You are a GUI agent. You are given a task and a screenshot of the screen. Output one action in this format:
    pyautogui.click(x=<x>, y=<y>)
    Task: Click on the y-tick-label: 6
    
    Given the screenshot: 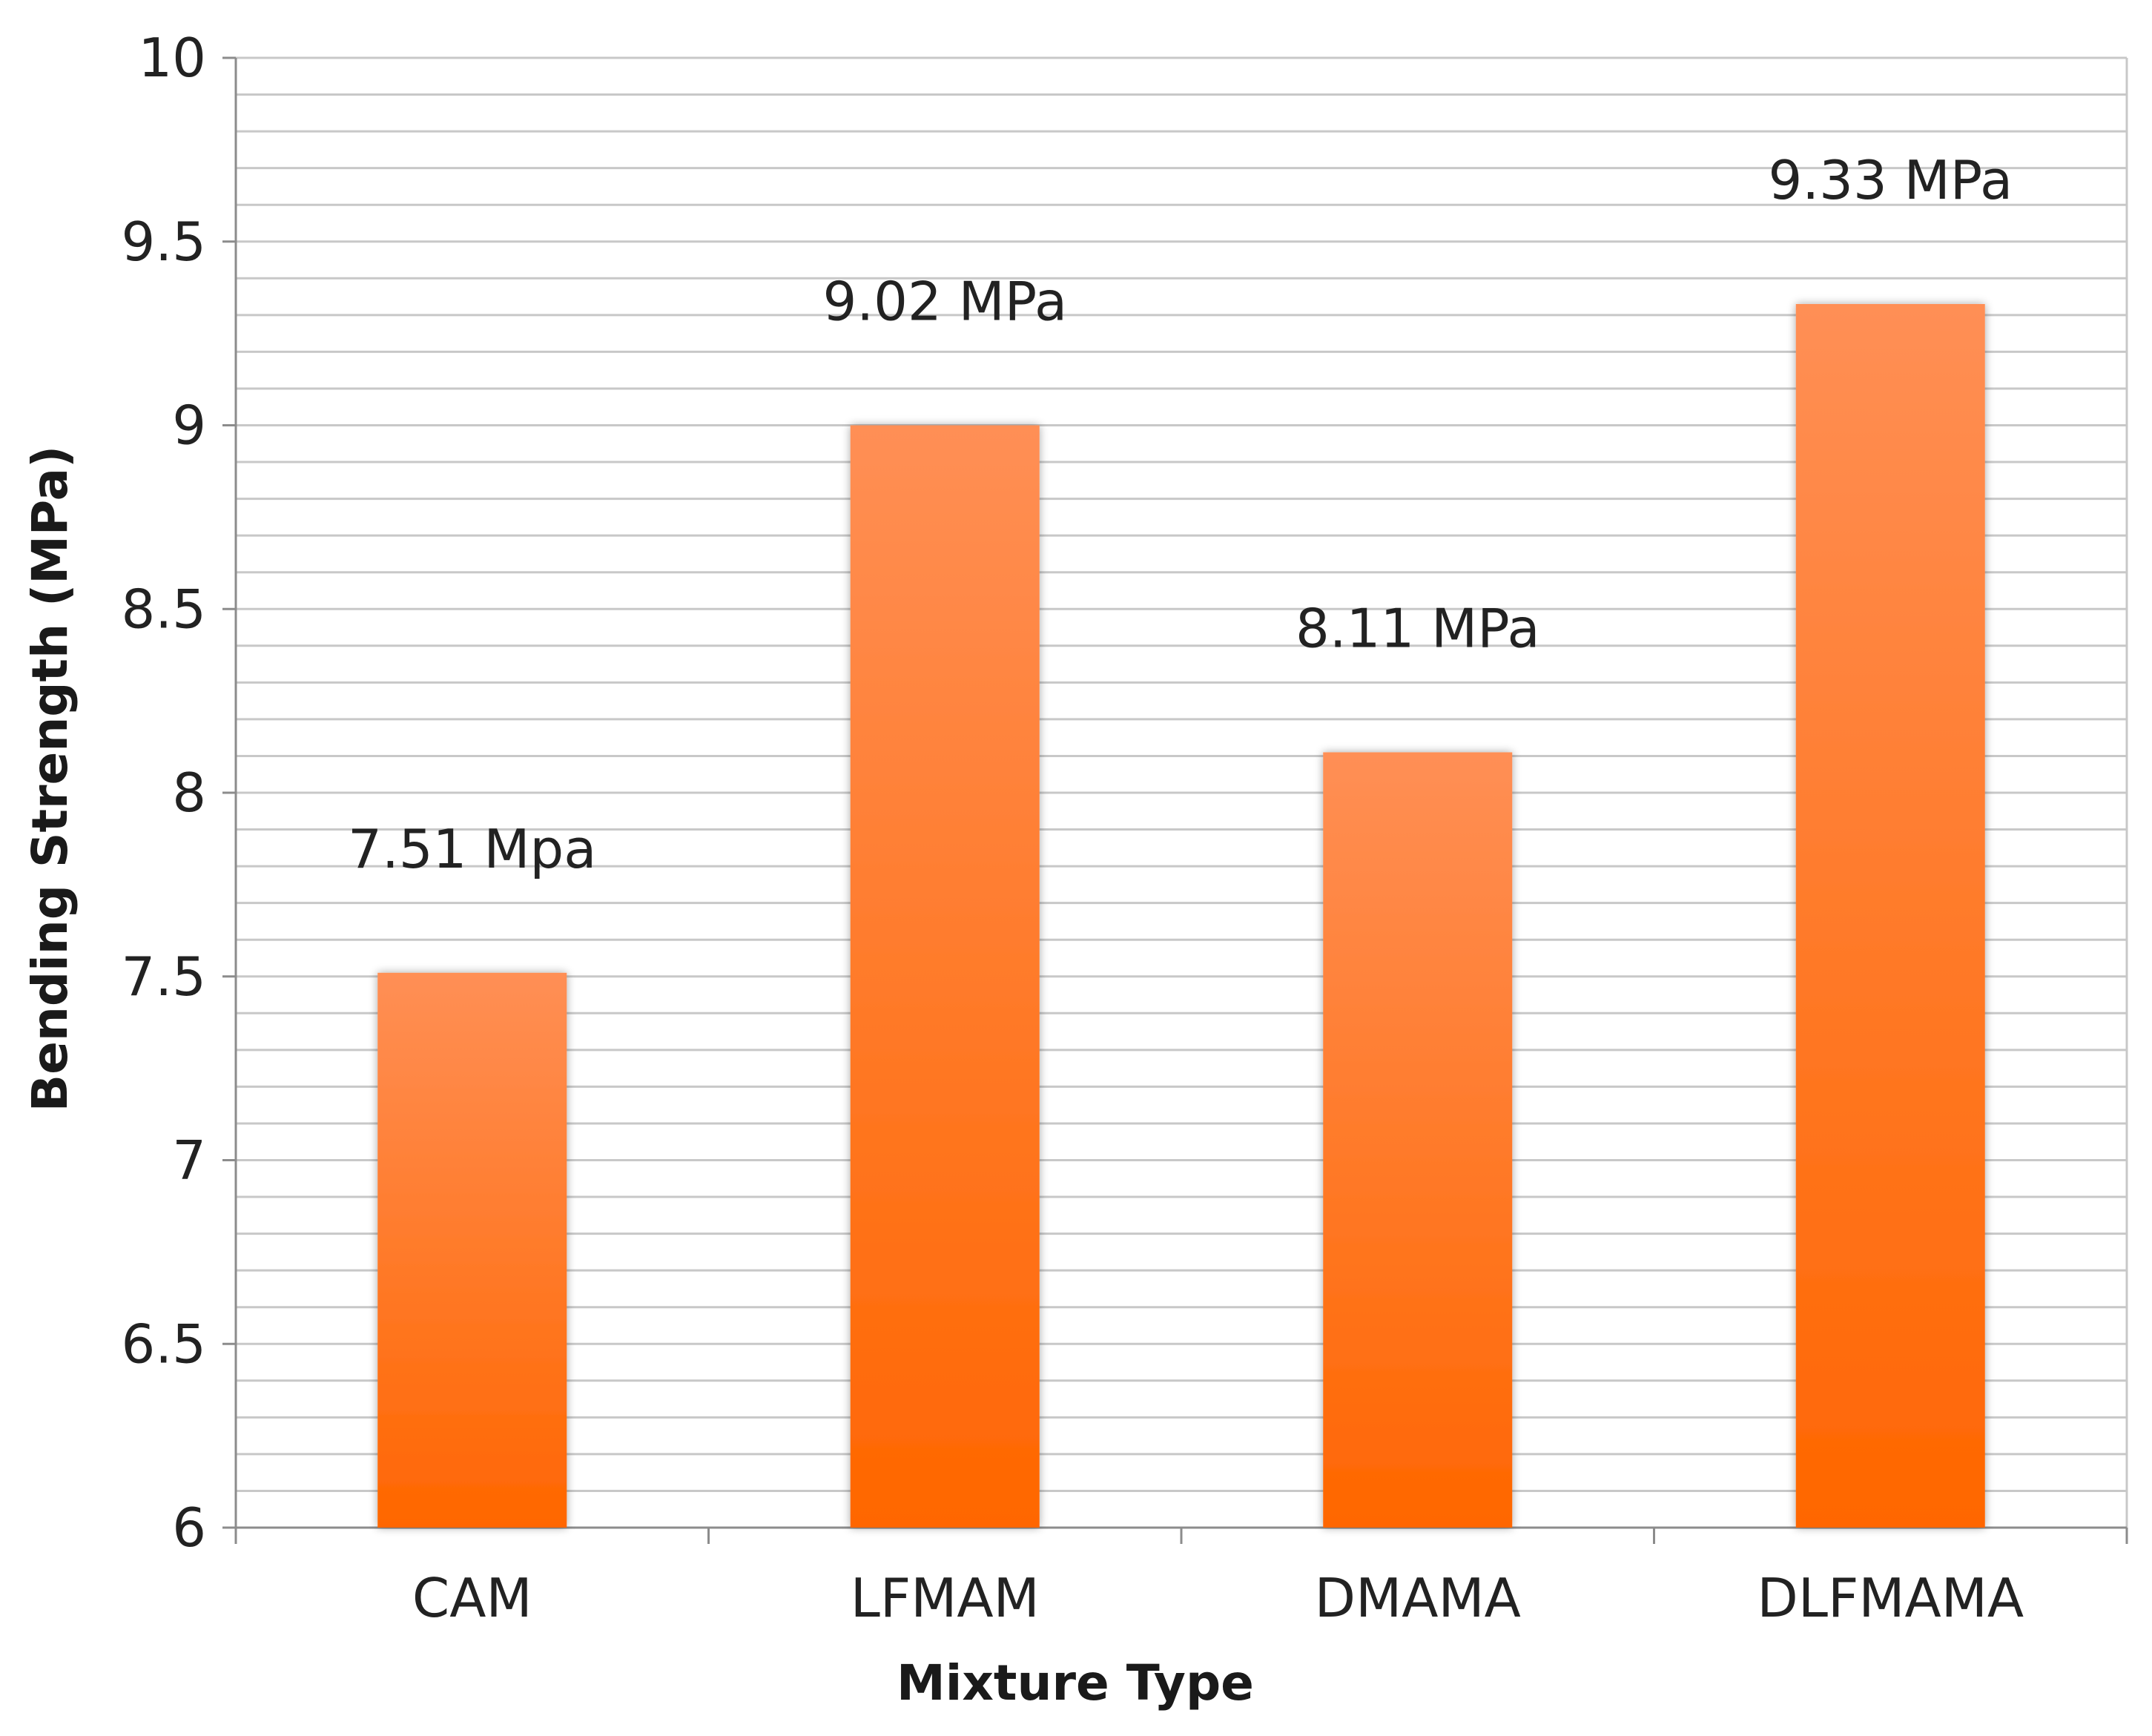 What is the action you would take?
    pyautogui.click(x=189, y=1528)
    